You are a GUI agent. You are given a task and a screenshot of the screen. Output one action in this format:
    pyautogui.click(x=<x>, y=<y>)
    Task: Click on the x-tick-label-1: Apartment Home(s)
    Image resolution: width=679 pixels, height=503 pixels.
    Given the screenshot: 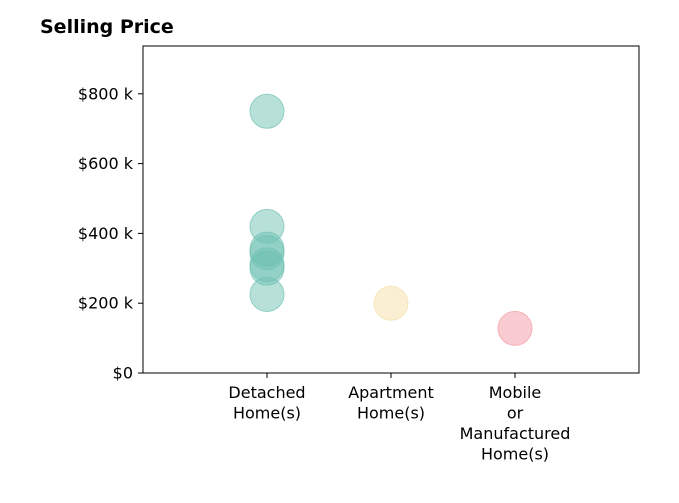 What is the action you would take?
    pyautogui.click(x=391, y=403)
    